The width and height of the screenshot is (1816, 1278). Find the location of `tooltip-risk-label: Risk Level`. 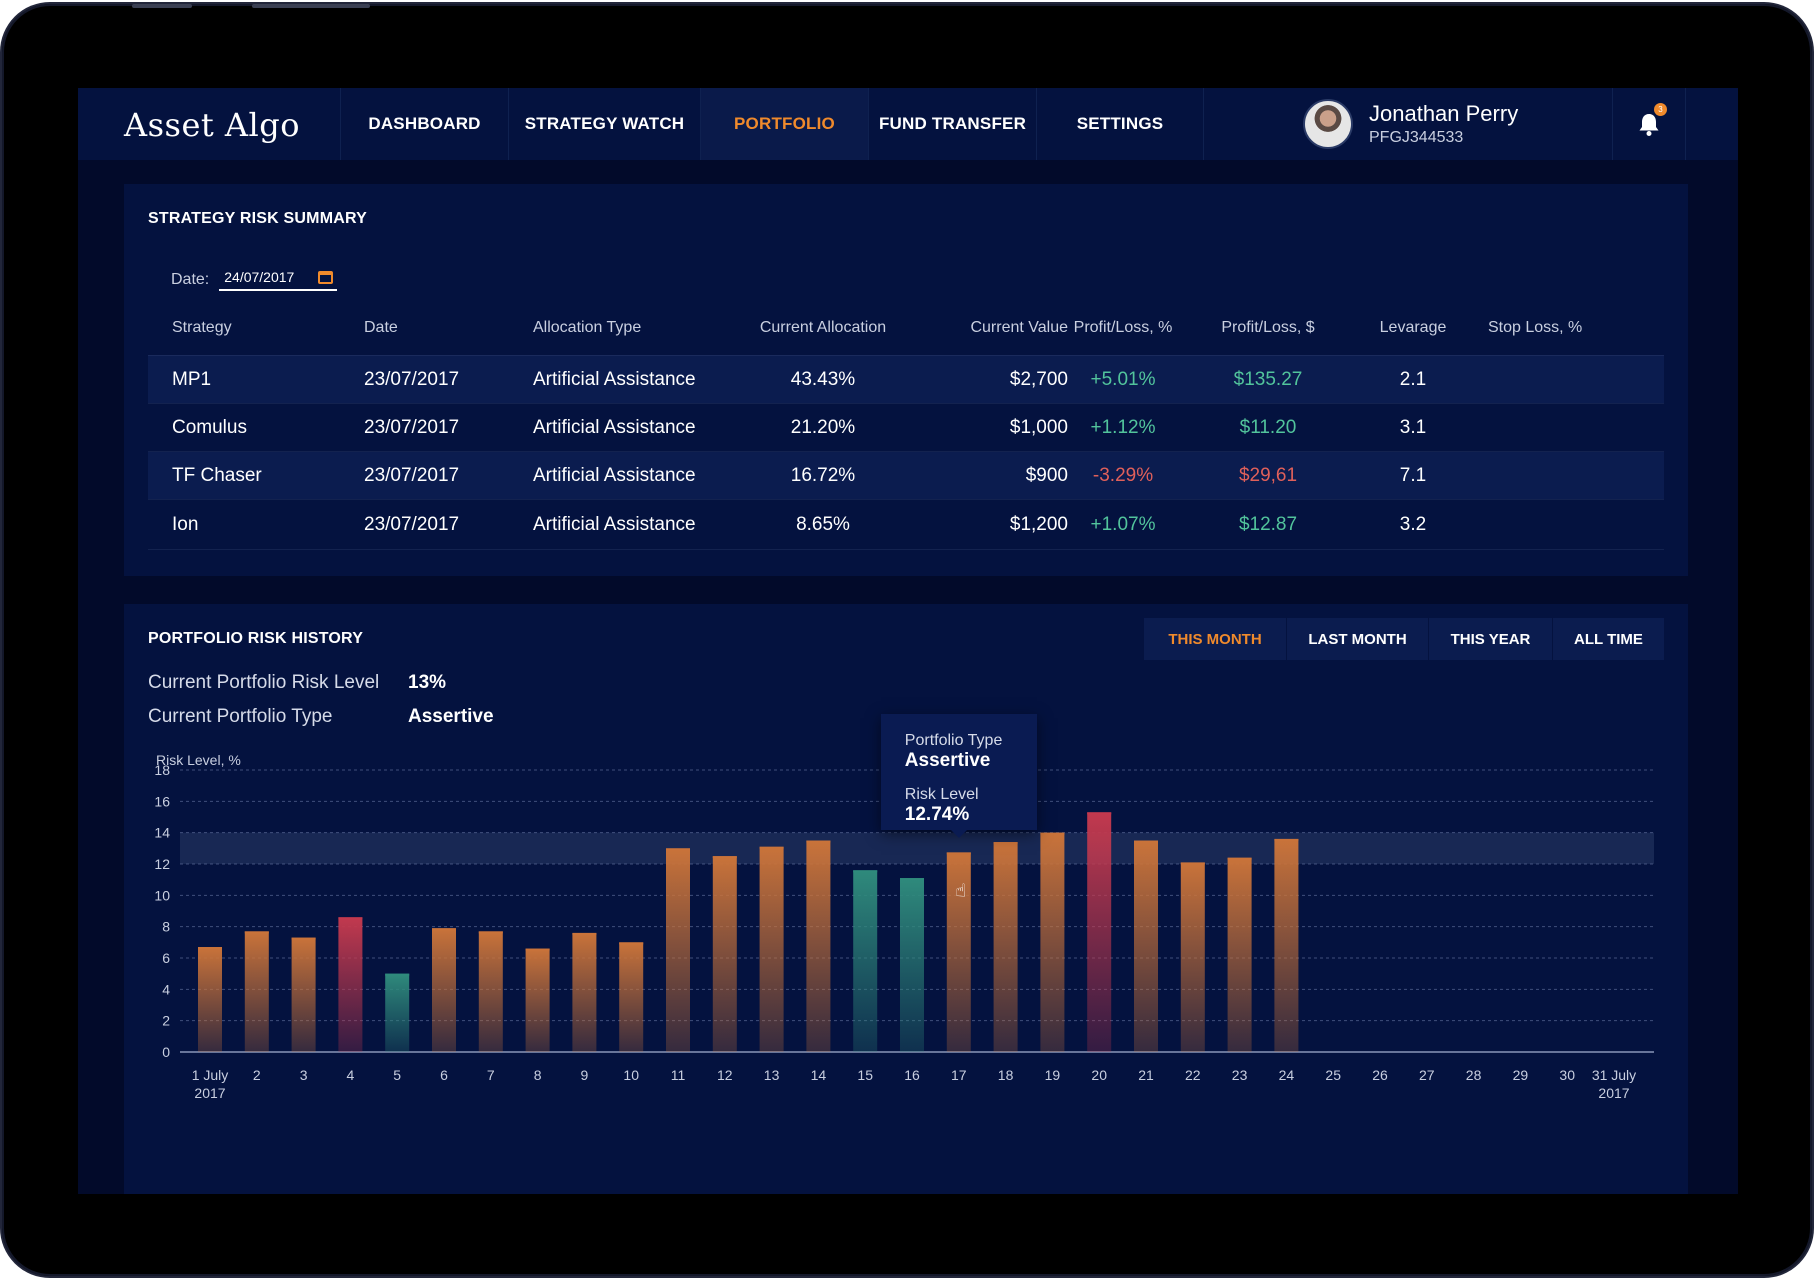

tooltip-risk-label: Risk Level is located at coordinates (941, 795).